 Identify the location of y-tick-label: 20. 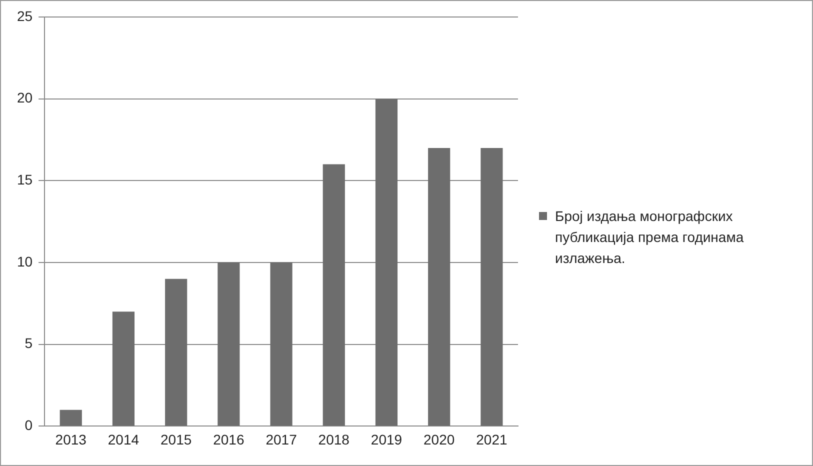
(24, 98).